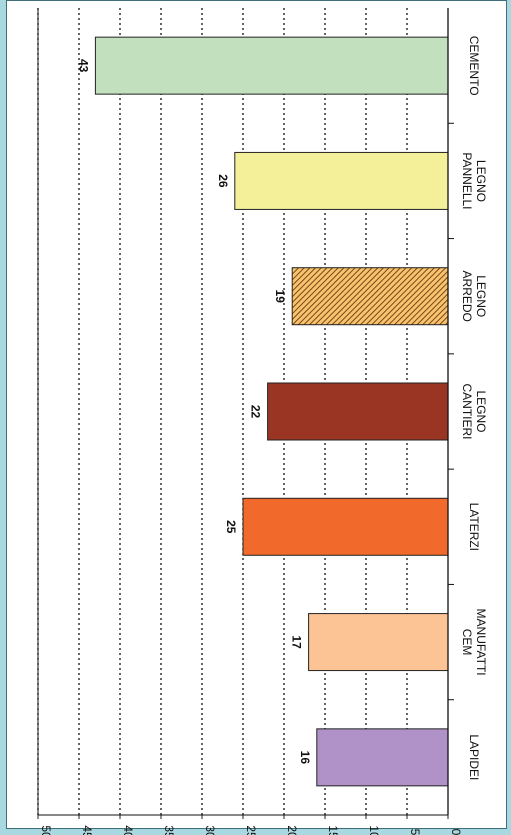 Image resolution: width=511 pixels, height=835 pixels. Describe the element at coordinates (415, 832) in the screenshot. I see `tick-label-5: 5` at that location.